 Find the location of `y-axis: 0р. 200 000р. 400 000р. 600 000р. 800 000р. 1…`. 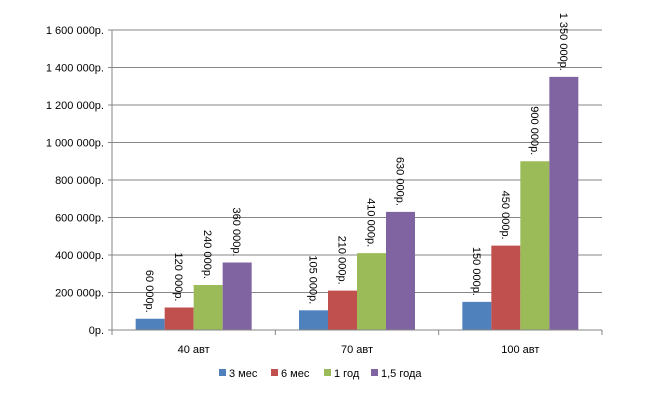

y-axis: 0р. 200 000р. 400 000р. 600 000р. 800 000р. 1… is located at coordinates (79, 181).